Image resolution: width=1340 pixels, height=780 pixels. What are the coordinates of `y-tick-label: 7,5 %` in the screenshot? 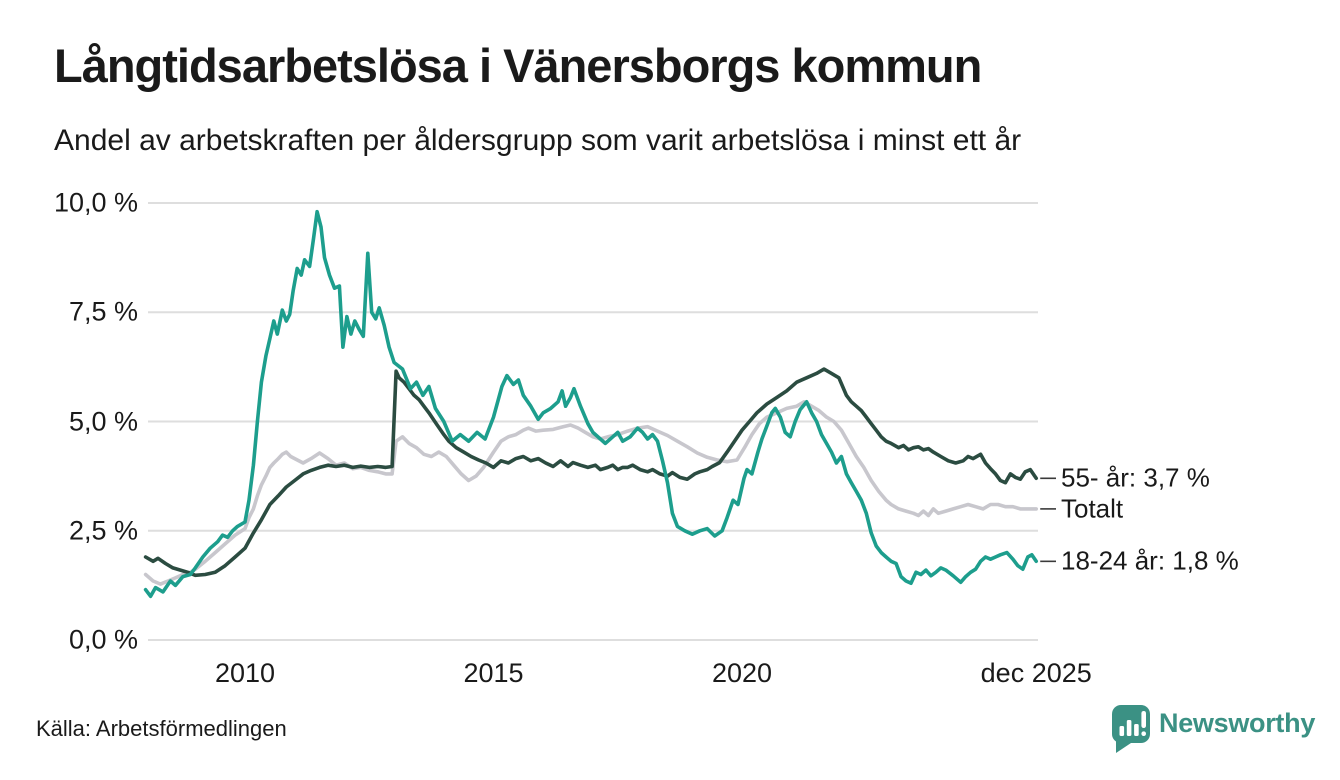 It's located at (103, 311).